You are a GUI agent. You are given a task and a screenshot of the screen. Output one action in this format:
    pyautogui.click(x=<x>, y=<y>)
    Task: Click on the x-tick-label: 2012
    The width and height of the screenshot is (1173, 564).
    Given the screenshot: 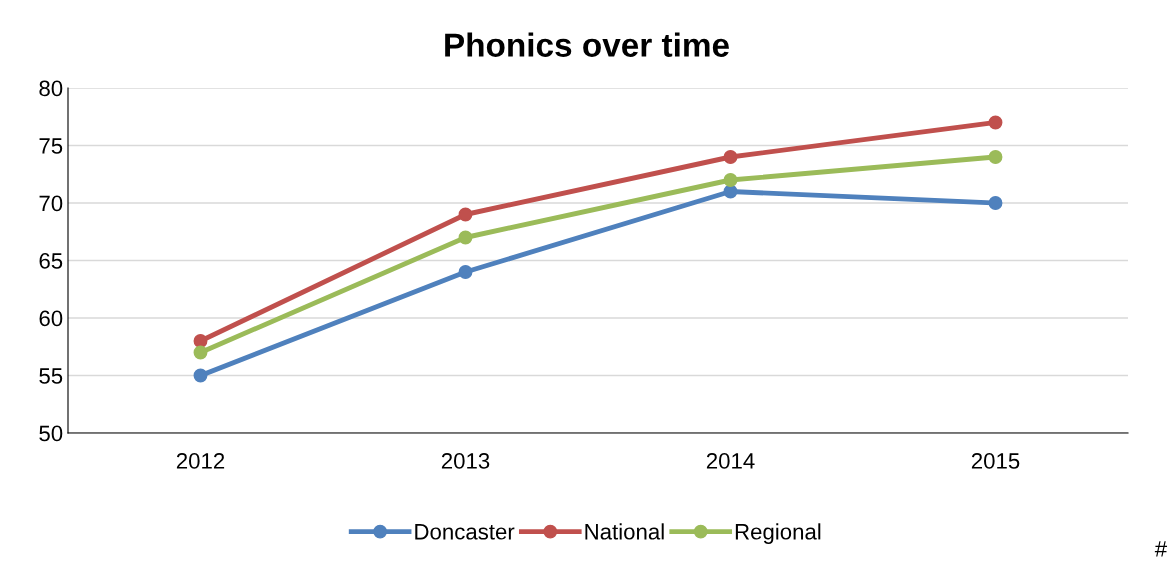 What is the action you would take?
    pyautogui.click(x=200, y=461)
    